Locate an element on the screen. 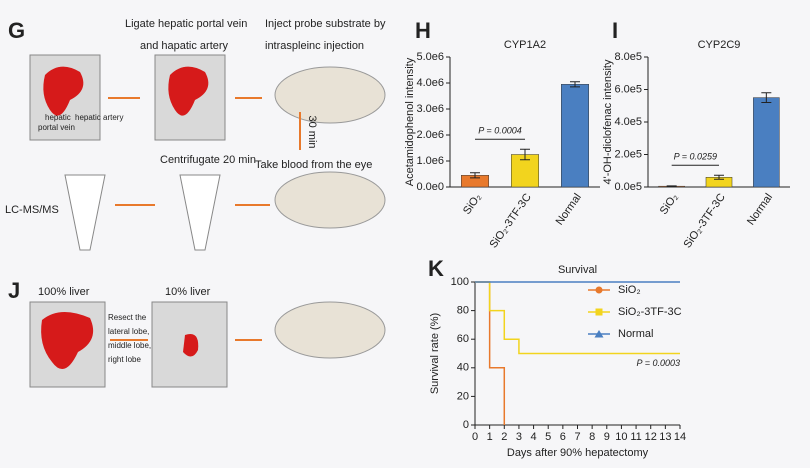 Image resolution: width=810 pixels, height=468 pixels. y-tick-label: 20 is located at coordinates (463, 396).